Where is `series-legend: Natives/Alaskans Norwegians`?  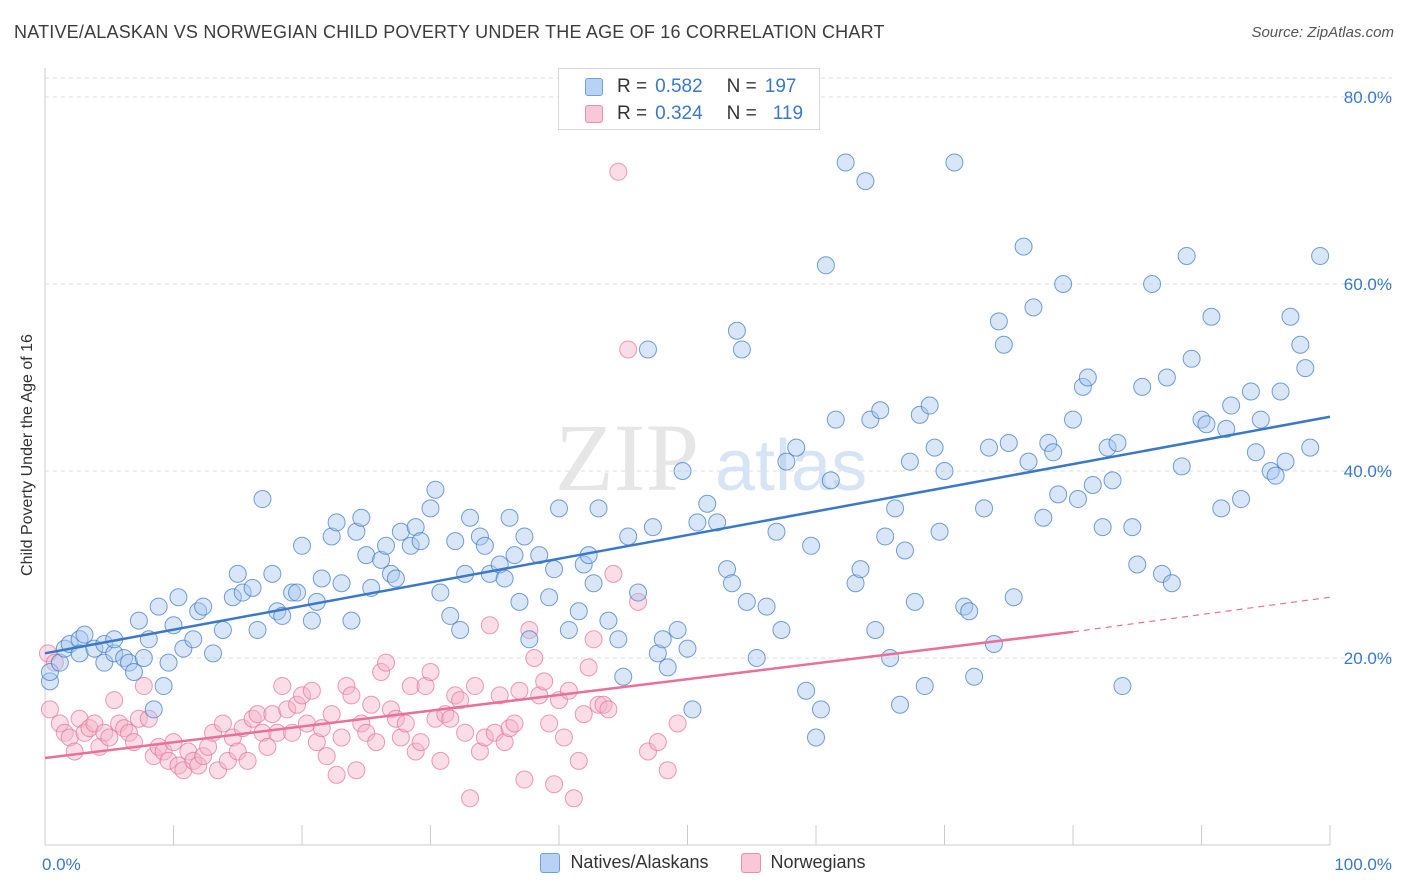
series-legend: Natives/Alaskans Norwegians is located at coordinates (703, 862).